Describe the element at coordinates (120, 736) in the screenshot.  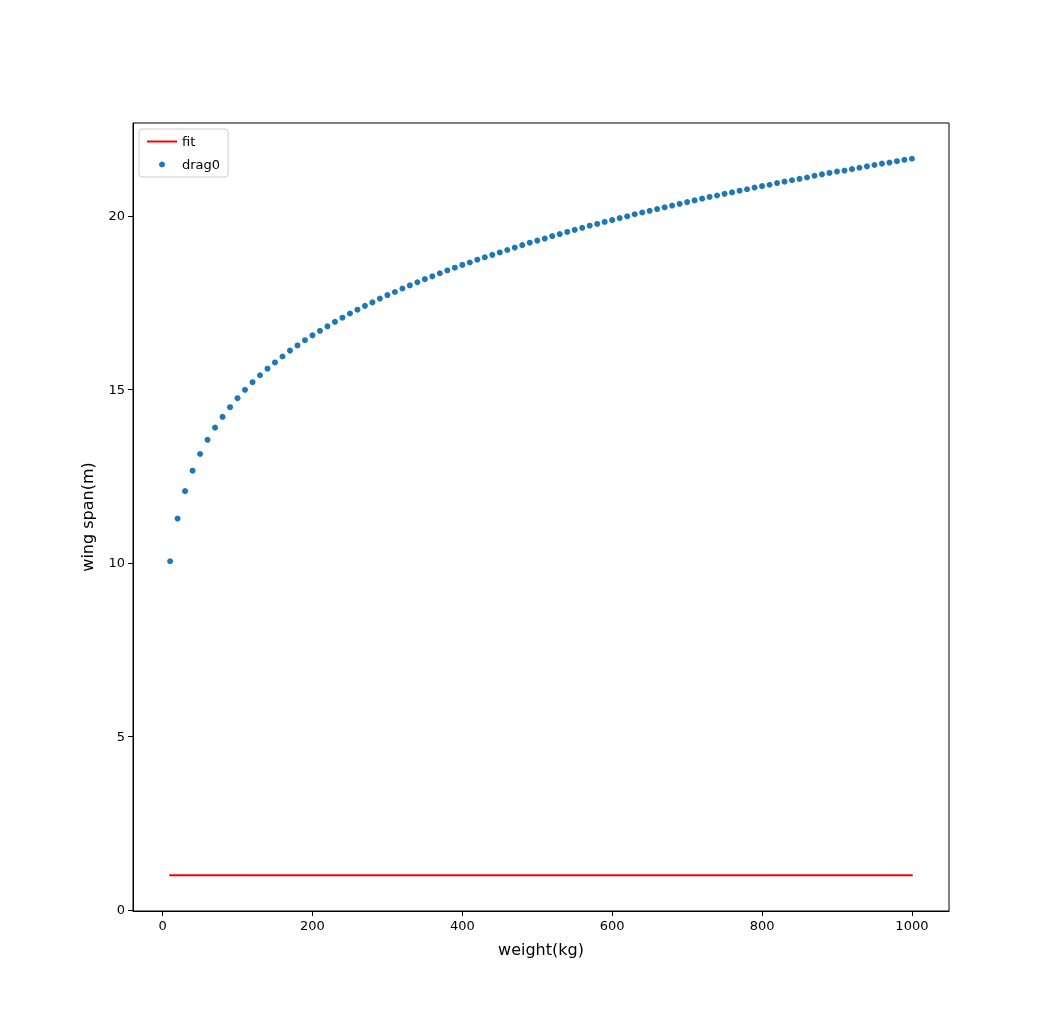
I see `y-tick-label: 5` at that location.